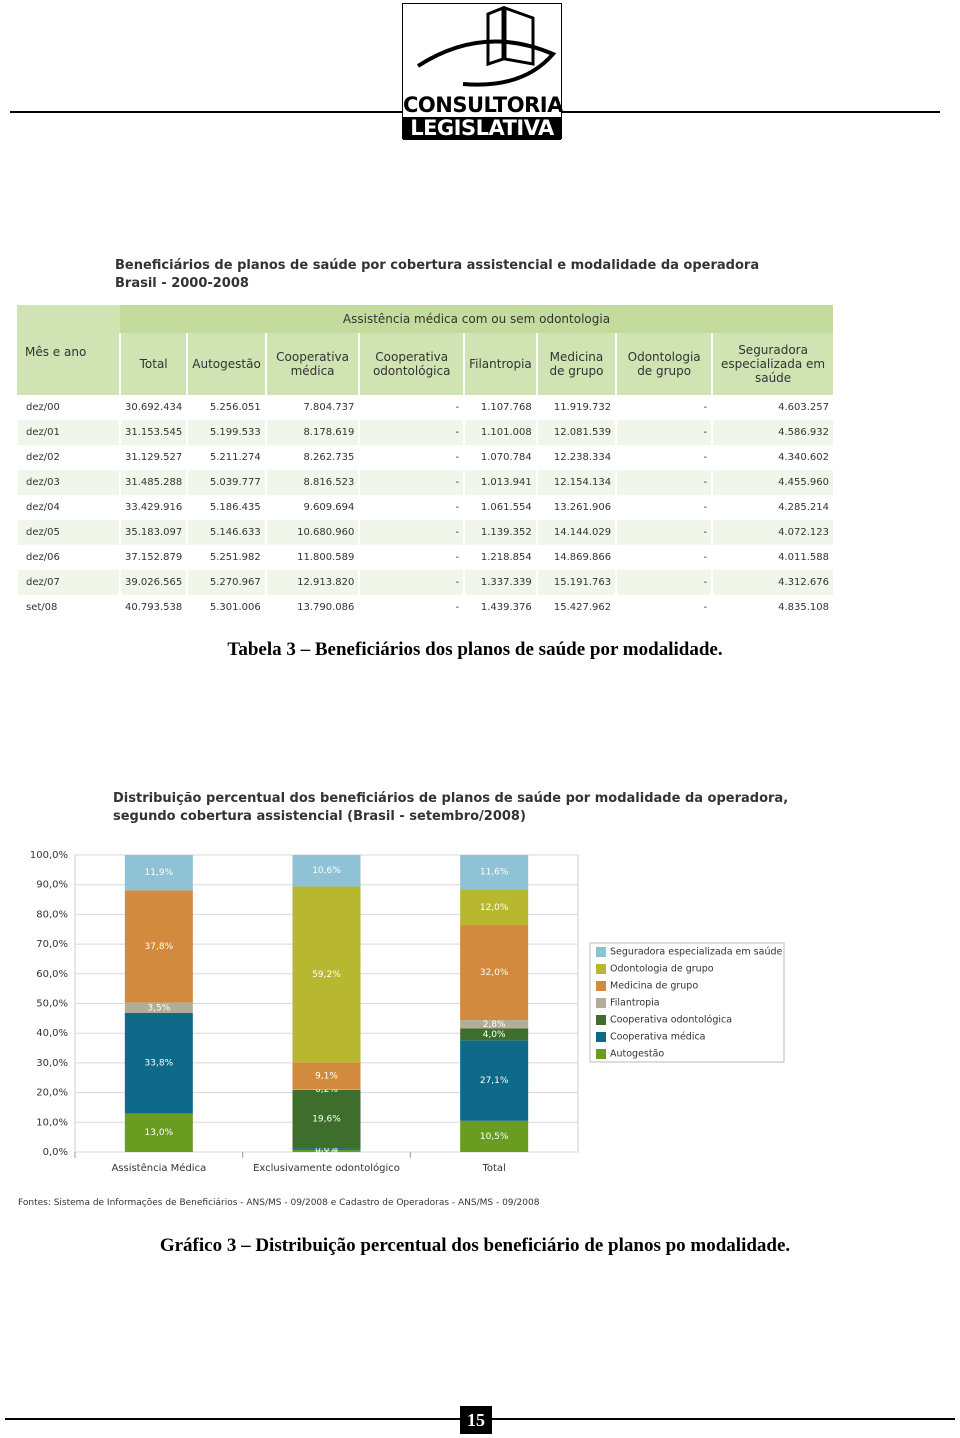 Image resolution: width=960 pixels, height=1438 pixels. I want to click on table-cell: 5.211.274, so click(226, 457).